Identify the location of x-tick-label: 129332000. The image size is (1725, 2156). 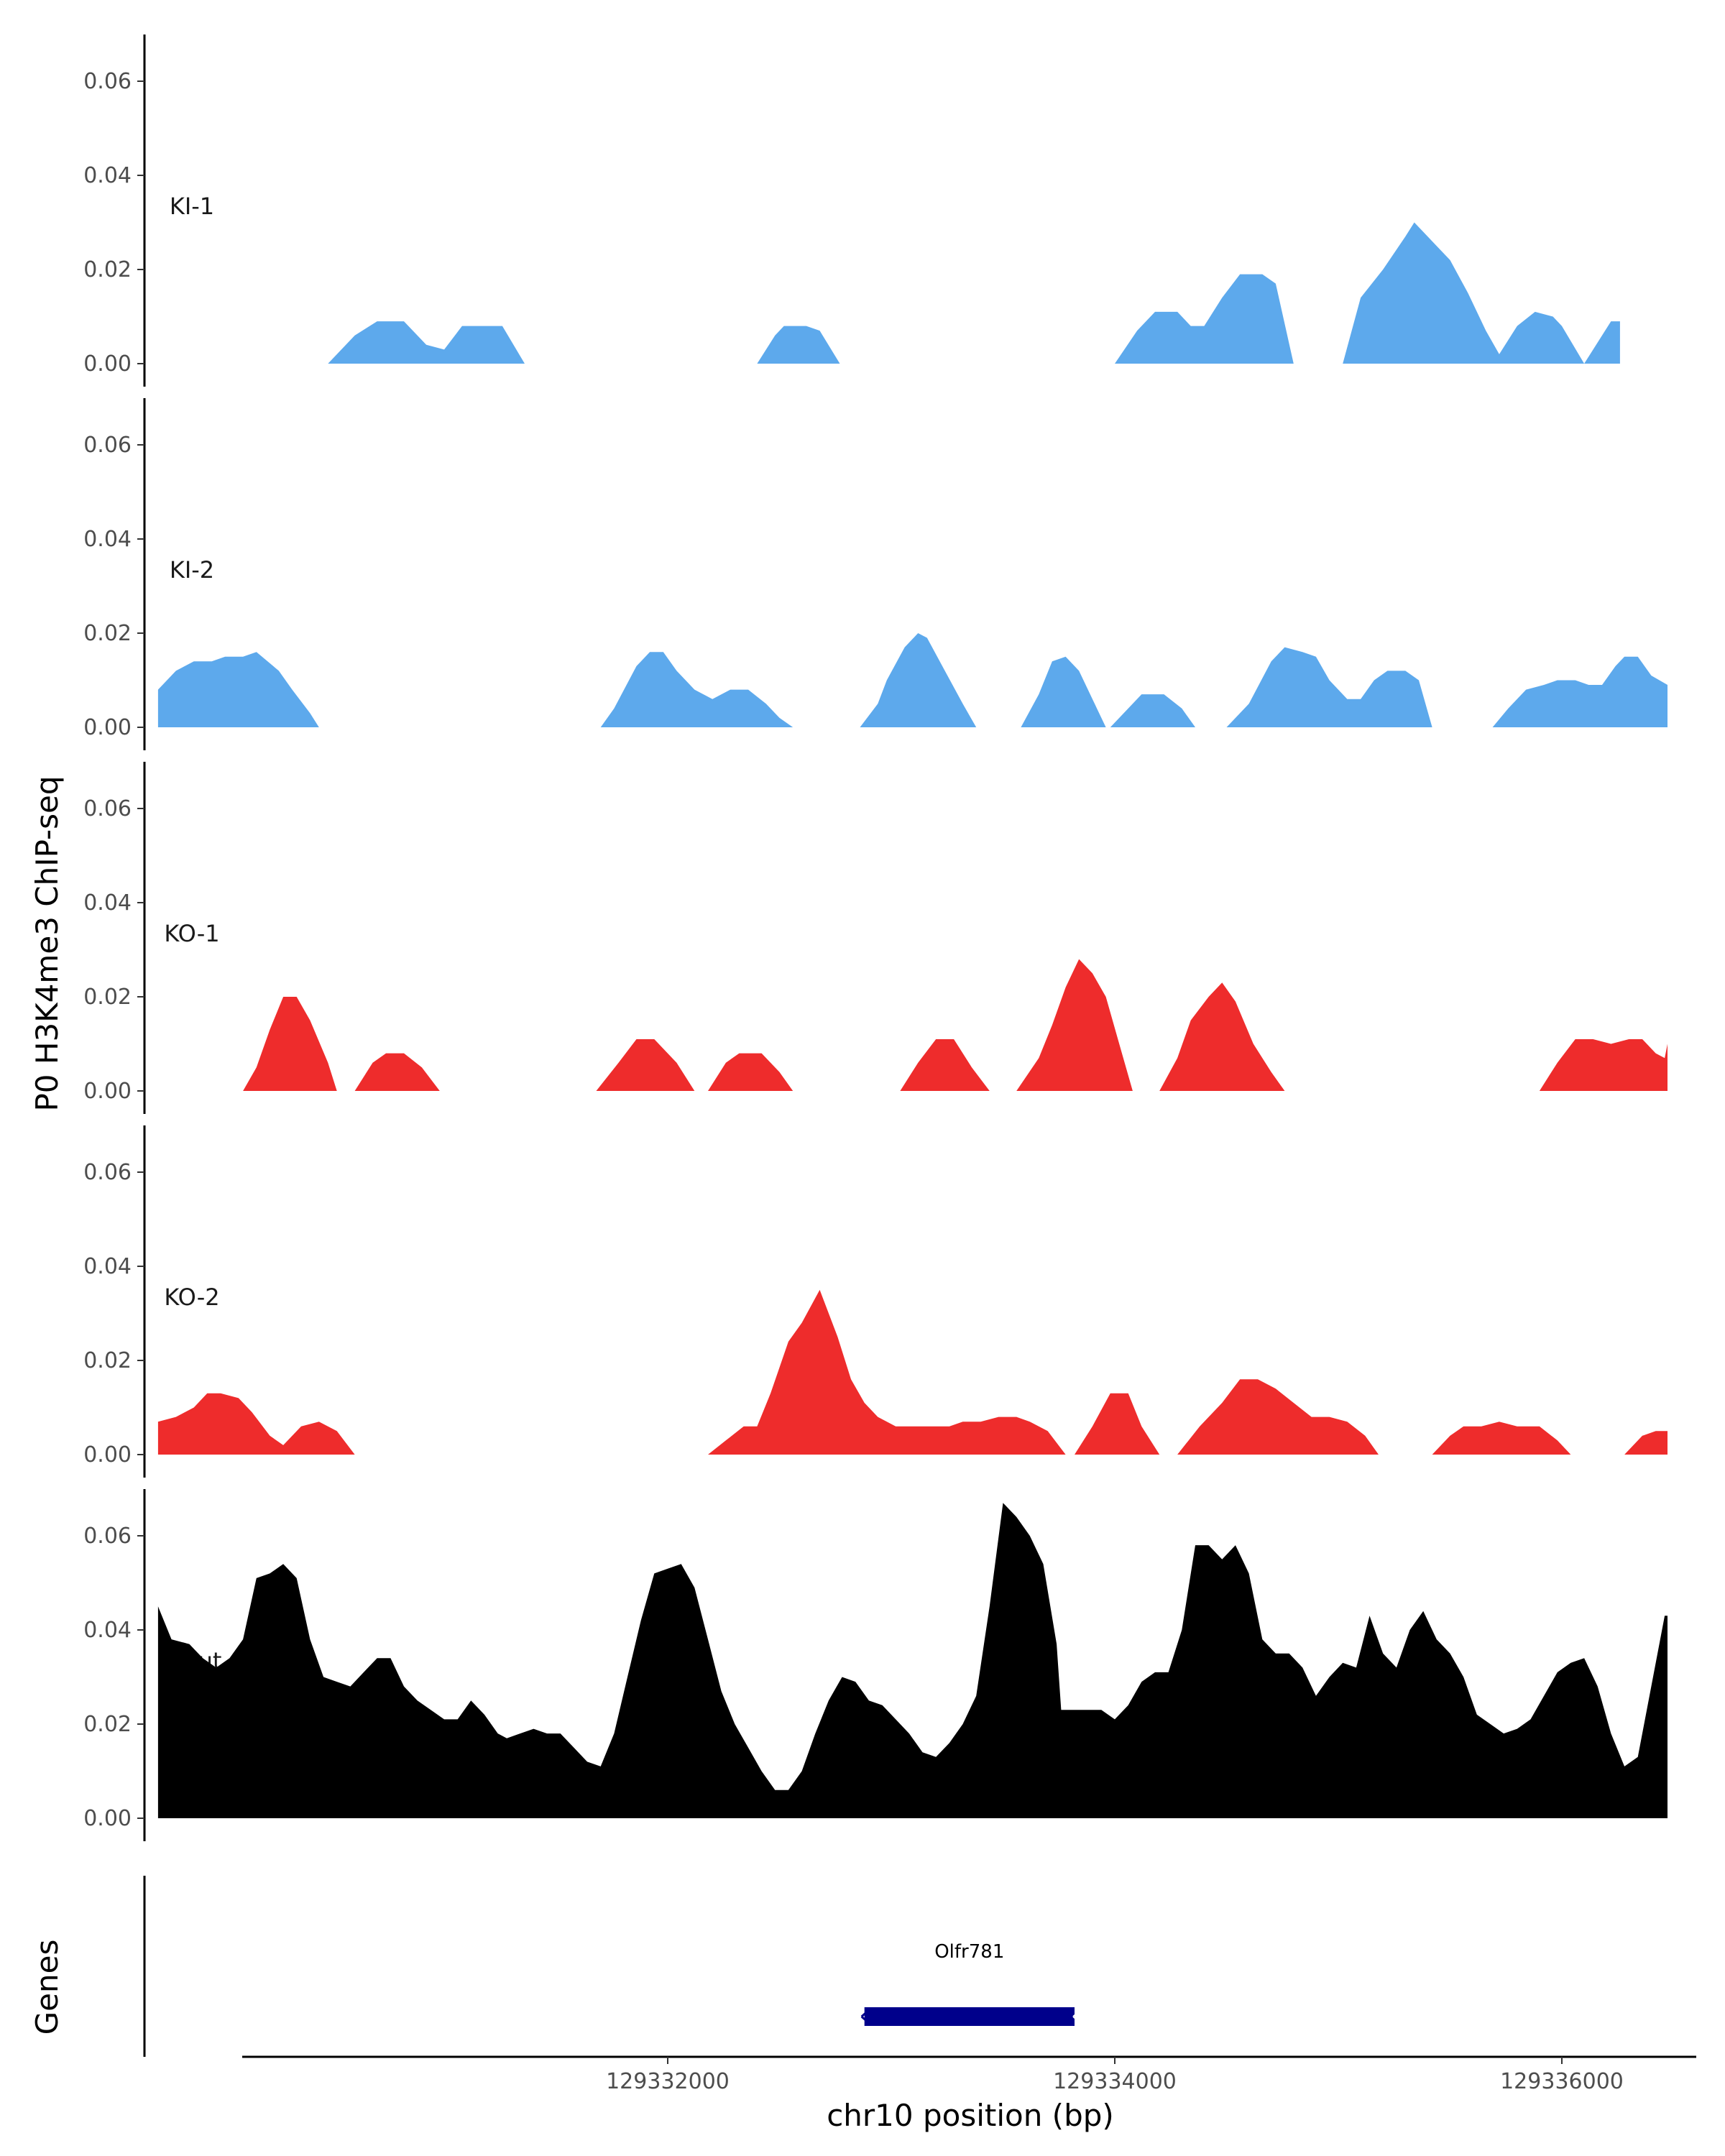
(668, 2082).